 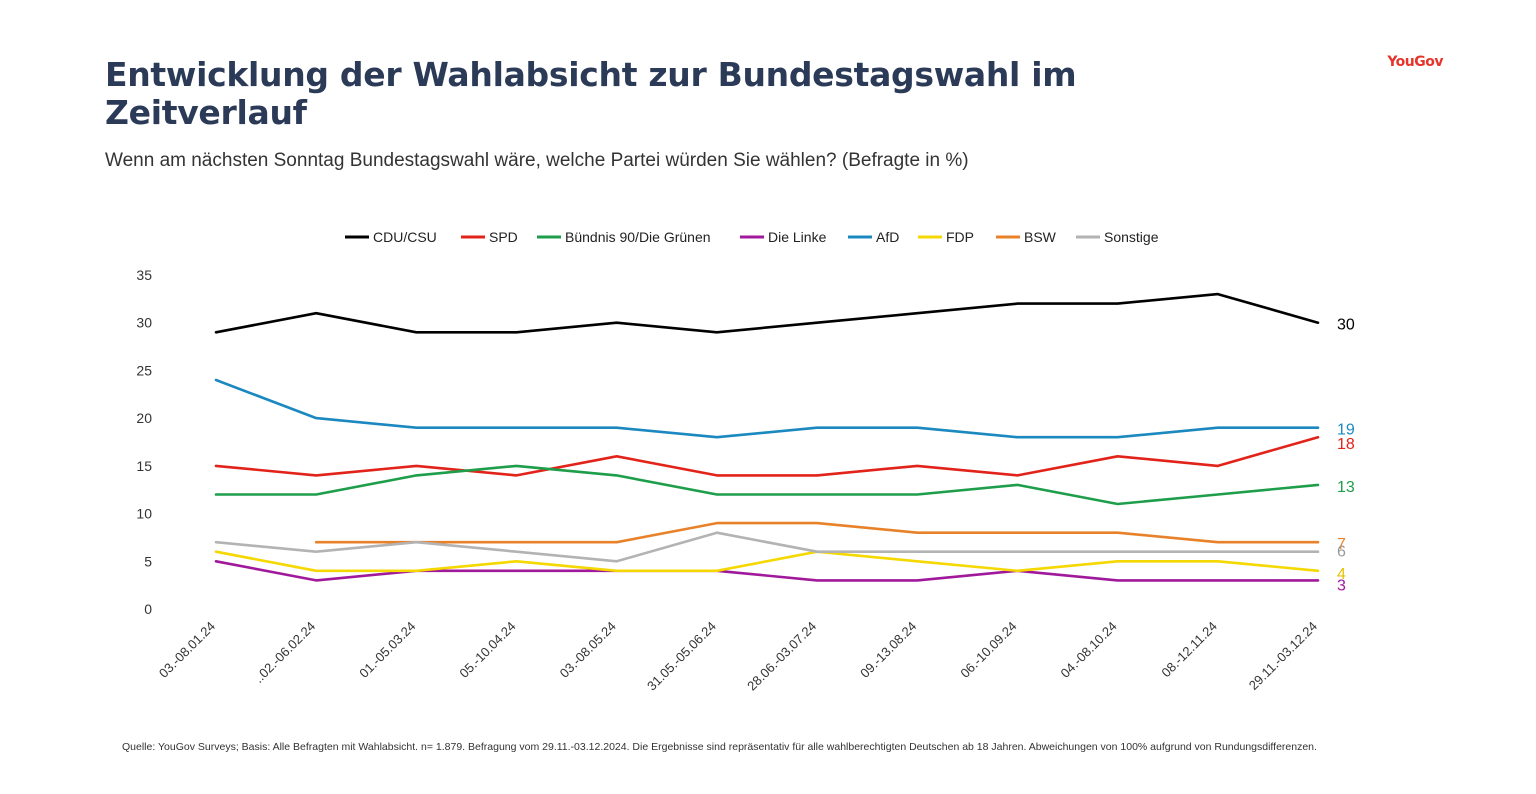 I want to click on legend-item-die-linke: Die Linke, so click(x=783, y=237).